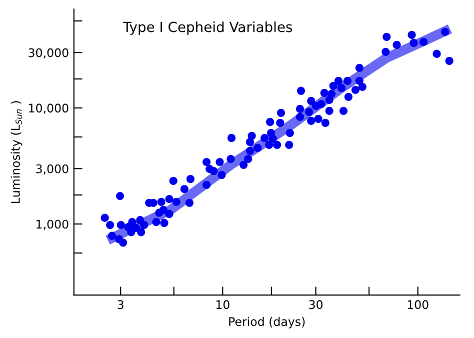 The image size is (474, 338). What do you see at coordinates (52, 169) in the screenshot?
I see `y-tick-label: 3,000` at bounding box center [52, 169].